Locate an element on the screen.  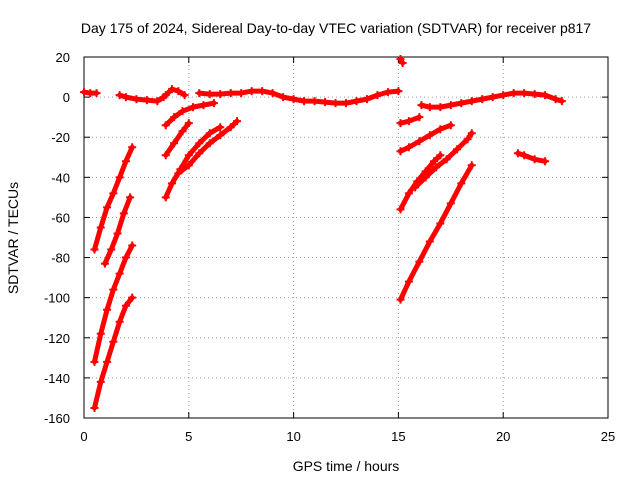
y-tick-label: -40 is located at coordinates (60, 177).